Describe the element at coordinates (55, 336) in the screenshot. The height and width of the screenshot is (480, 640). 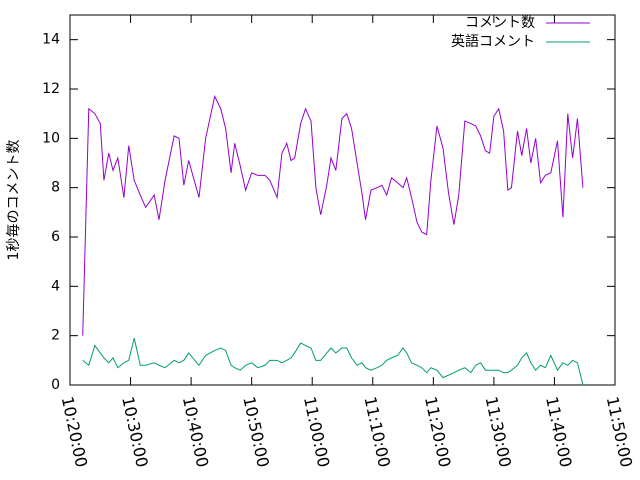
I see `y-tick-label: 2` at that location.